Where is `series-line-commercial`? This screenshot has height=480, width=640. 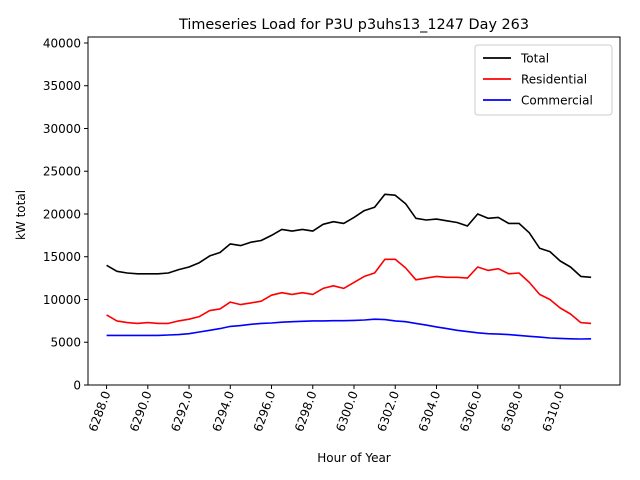 series-line-commercial is located at coordinates (349, 329).